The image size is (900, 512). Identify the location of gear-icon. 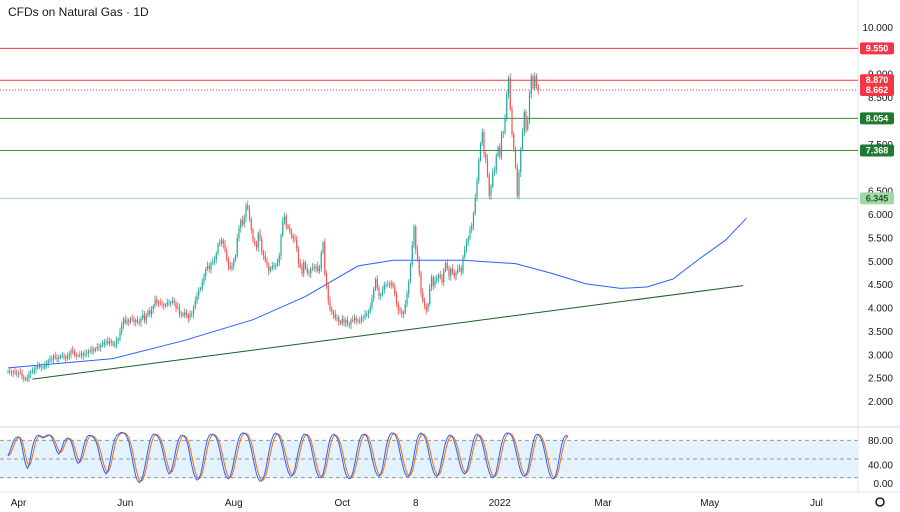
(880, 502).